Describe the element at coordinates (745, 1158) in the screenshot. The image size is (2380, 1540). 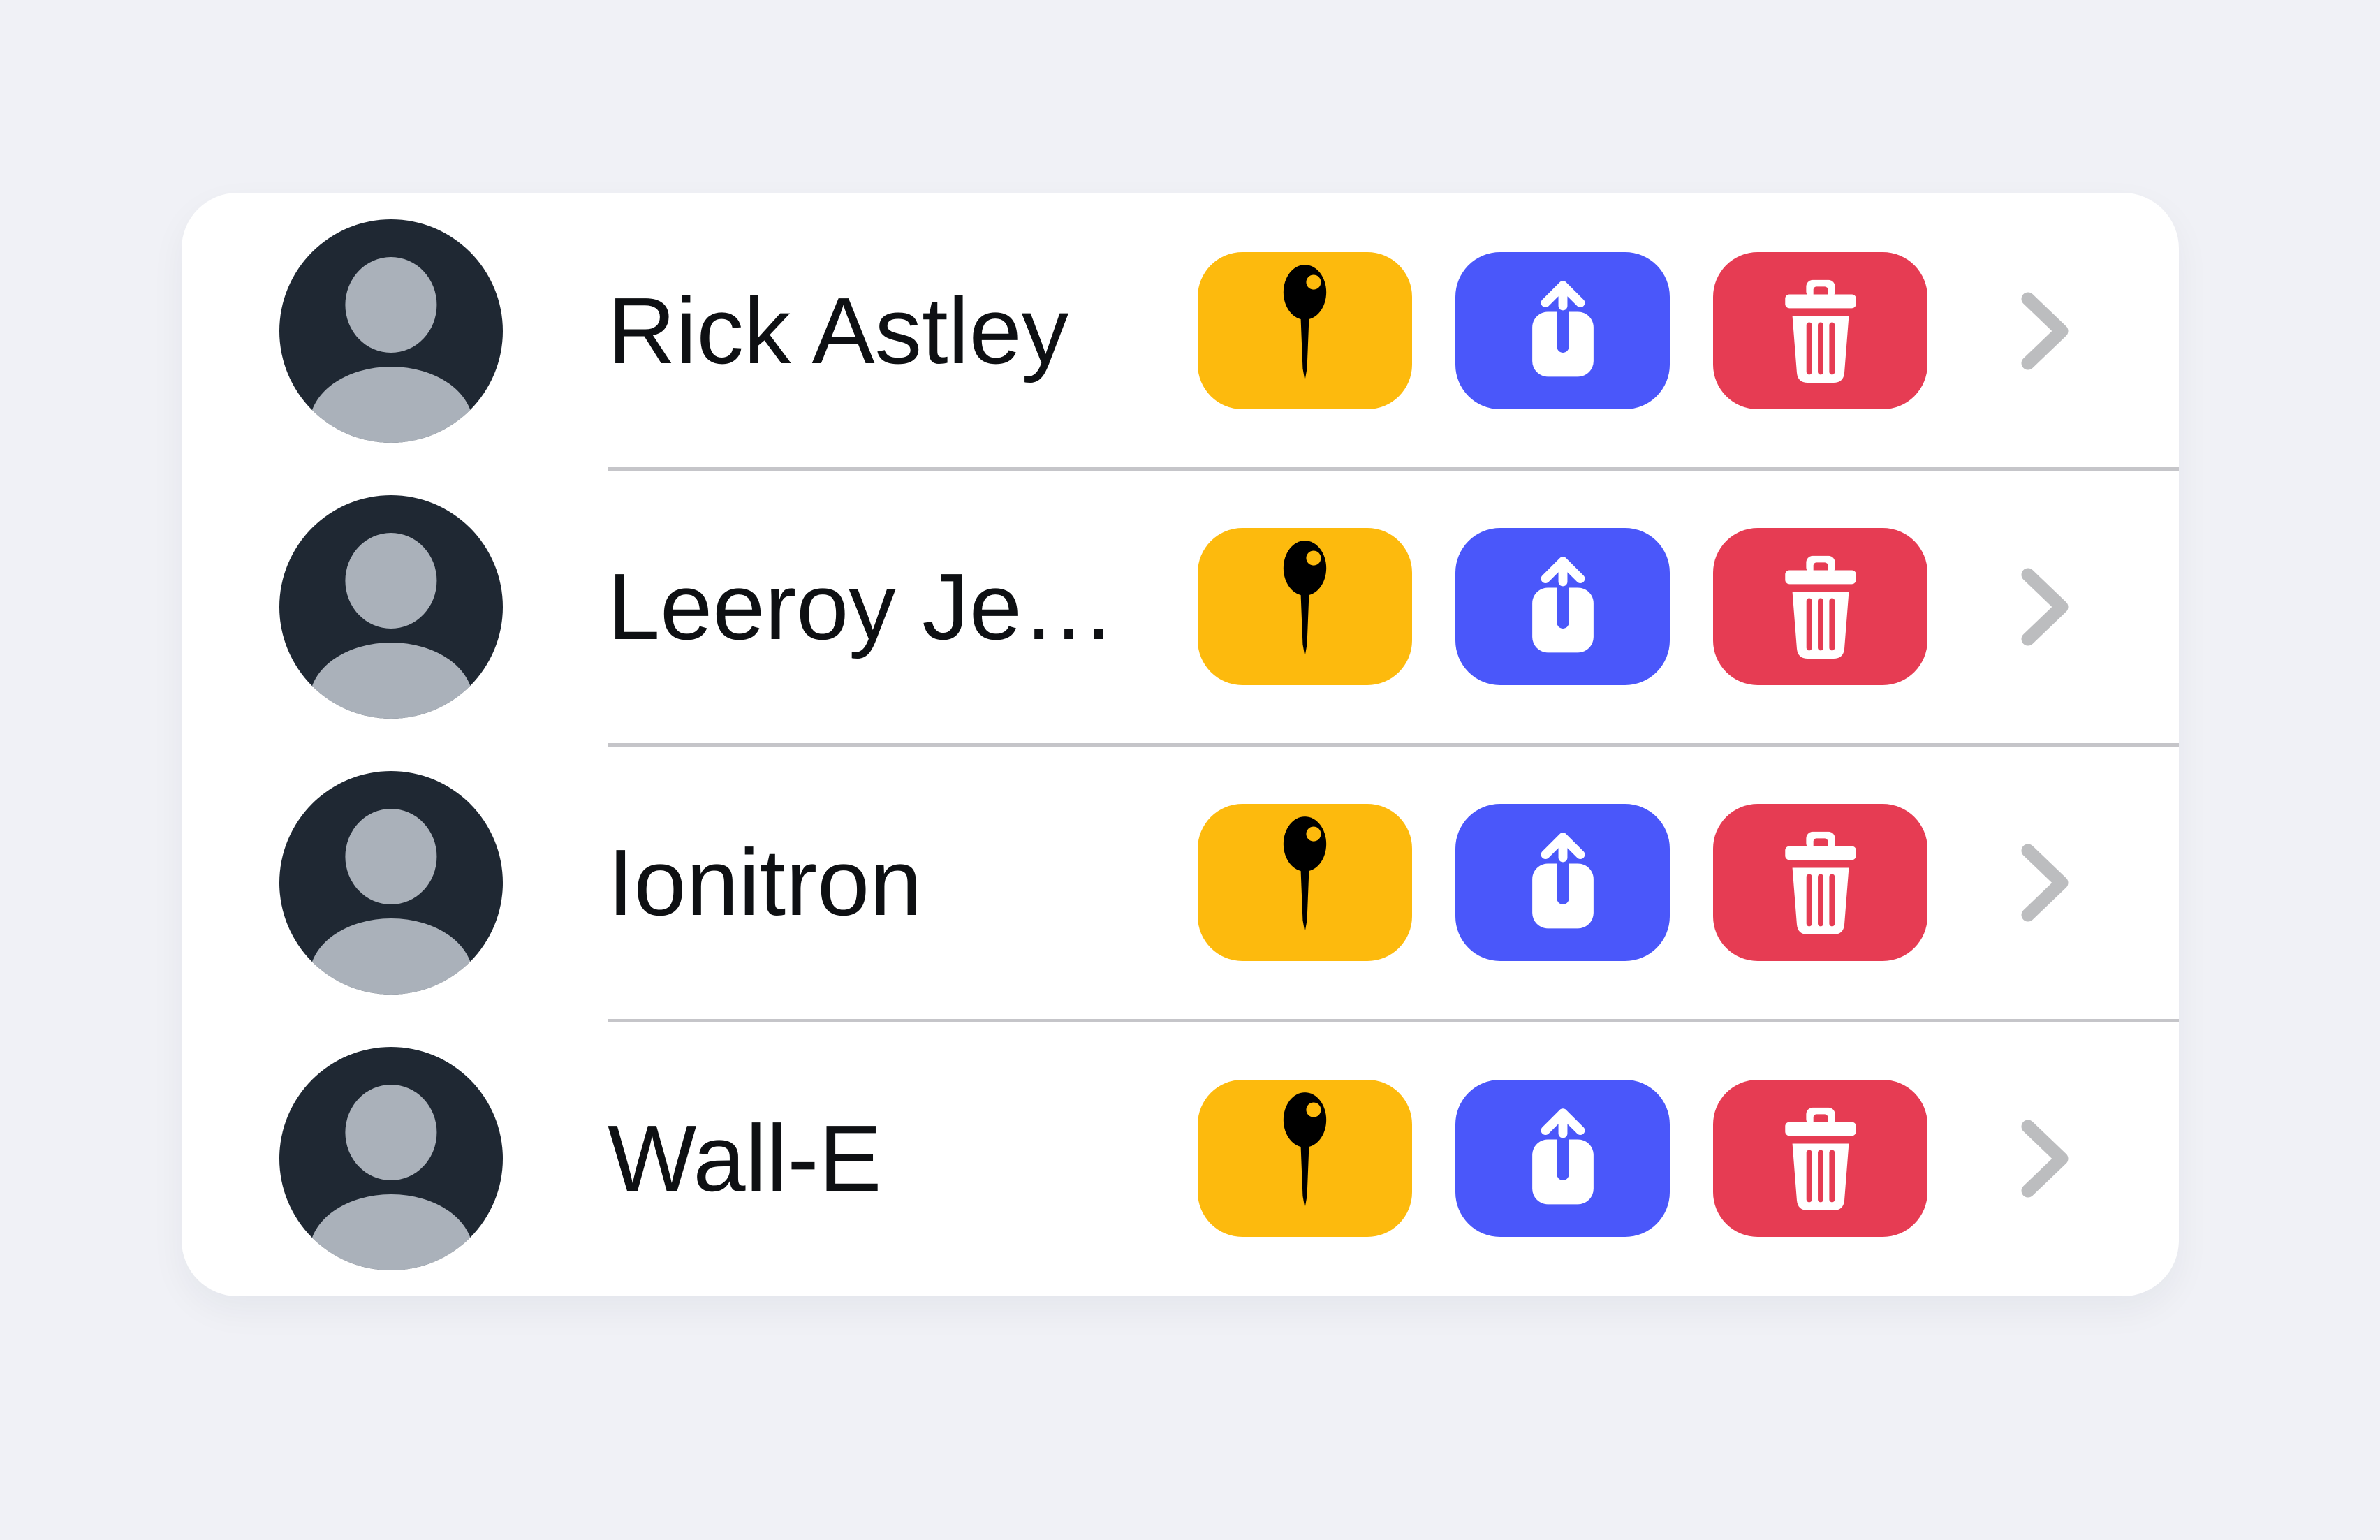
I see `contact-name: Wall-E` at that location.